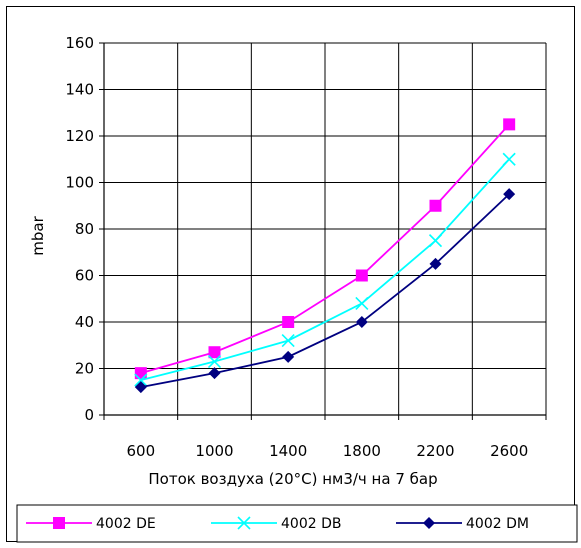 This screenshot has height=548, width=581. What do you see at coordinates (79, 136) in the screenshot?
I see `y-tick-label: 120` at bounding box center [79, 136].